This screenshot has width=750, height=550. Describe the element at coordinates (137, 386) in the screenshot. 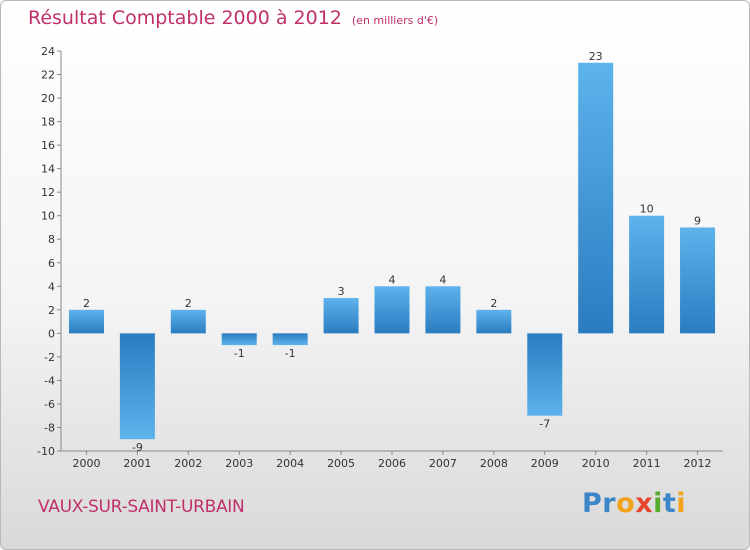

I see `bar-2001` at that location.